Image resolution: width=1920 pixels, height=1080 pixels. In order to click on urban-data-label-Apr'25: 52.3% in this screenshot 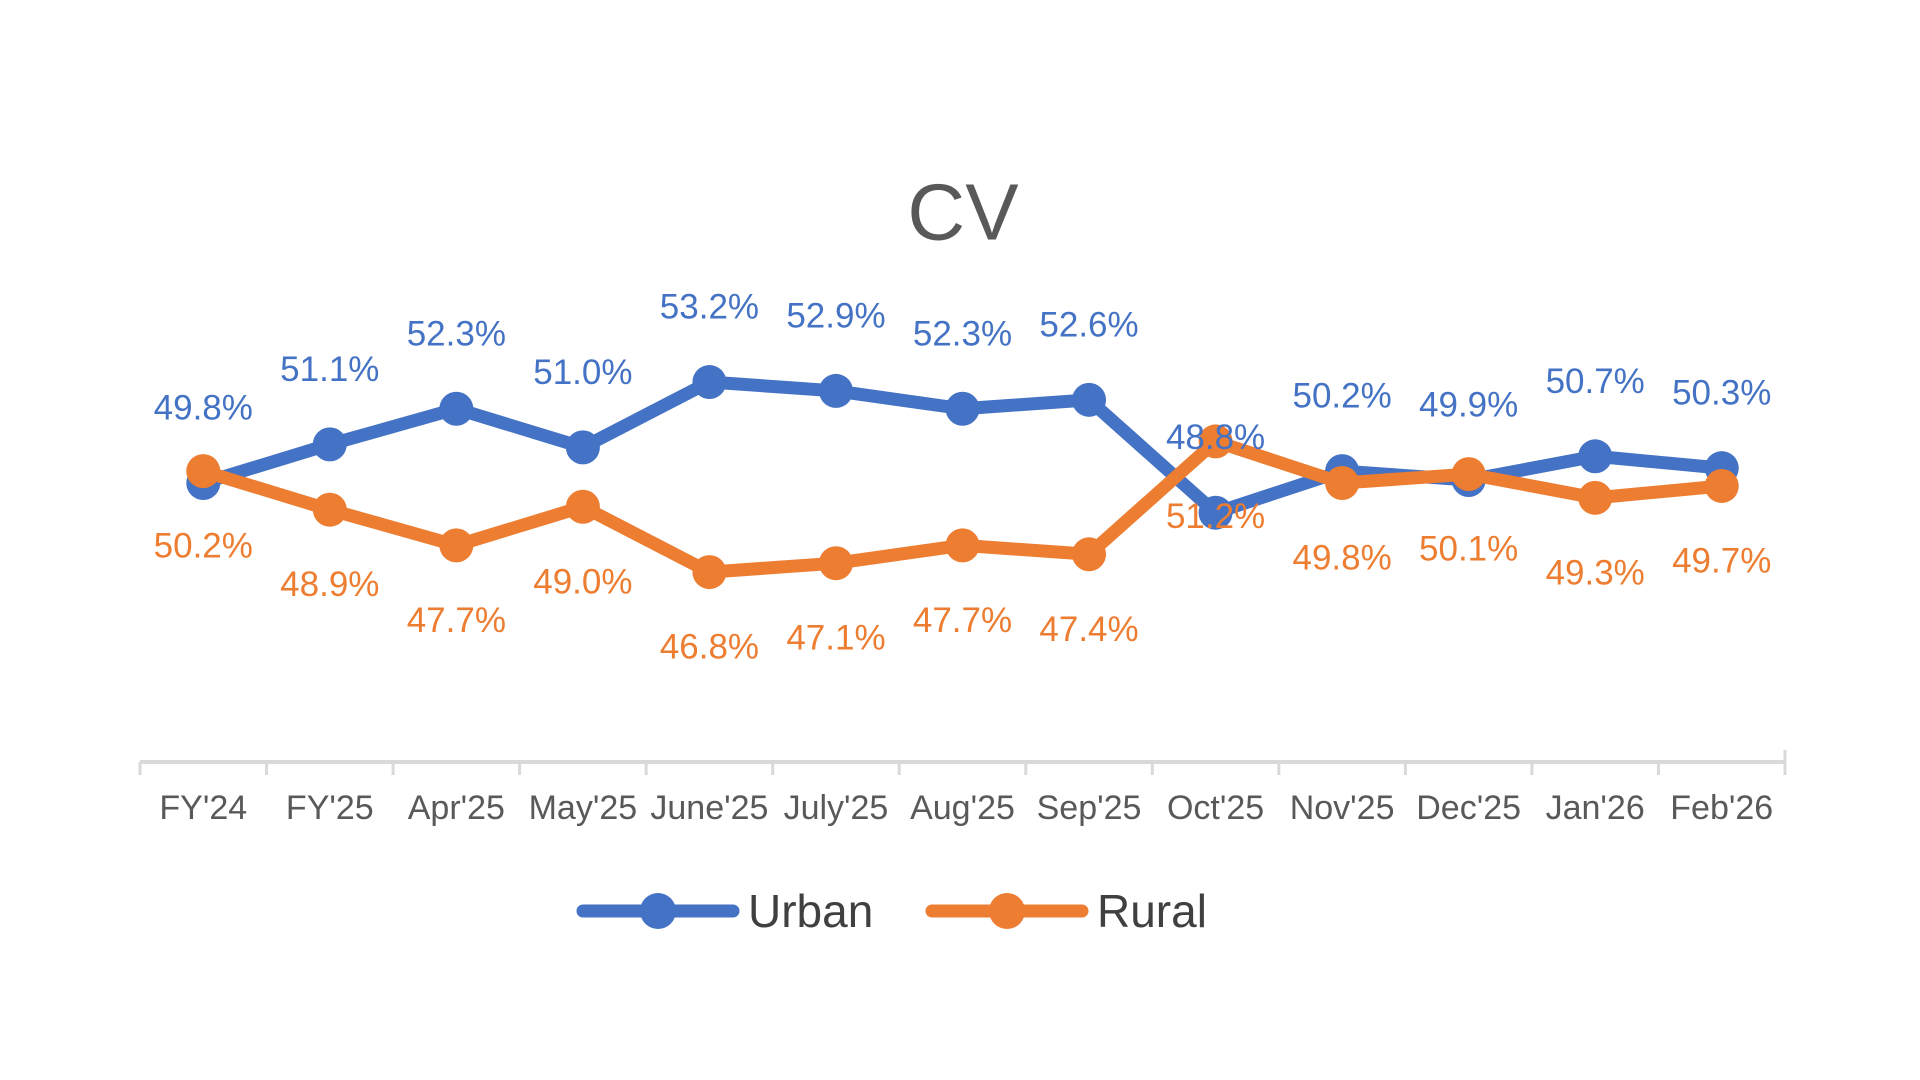, I will do `click(456, 333)`.